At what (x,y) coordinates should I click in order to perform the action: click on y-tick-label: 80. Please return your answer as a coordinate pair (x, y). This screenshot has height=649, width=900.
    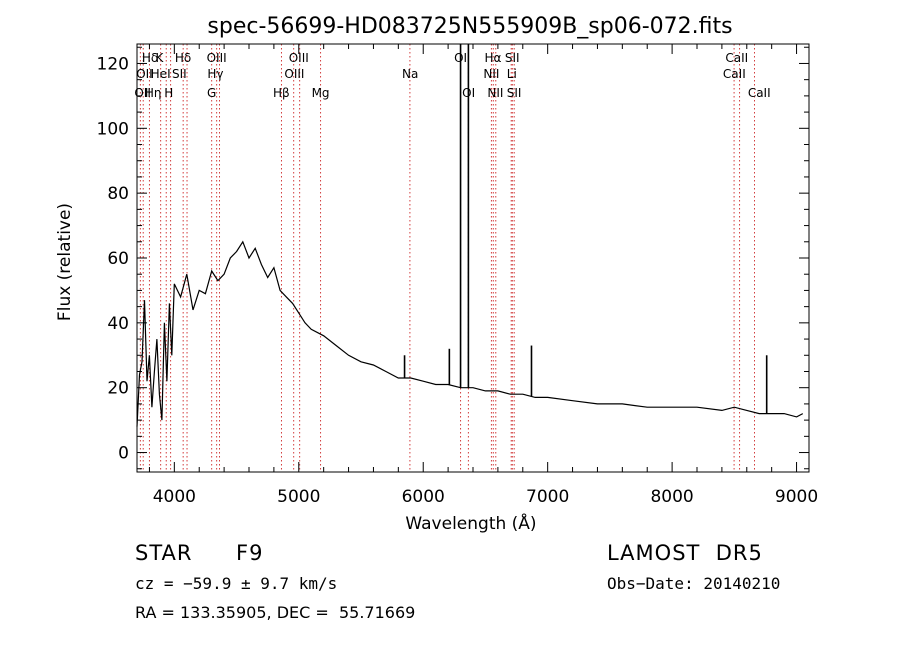
    Looking at the image, I should click on (118, 194).